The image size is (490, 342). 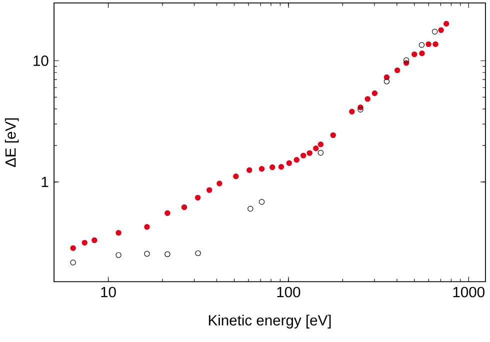 I want to click on x-tick-label: 10, so click(x=108, y=292).